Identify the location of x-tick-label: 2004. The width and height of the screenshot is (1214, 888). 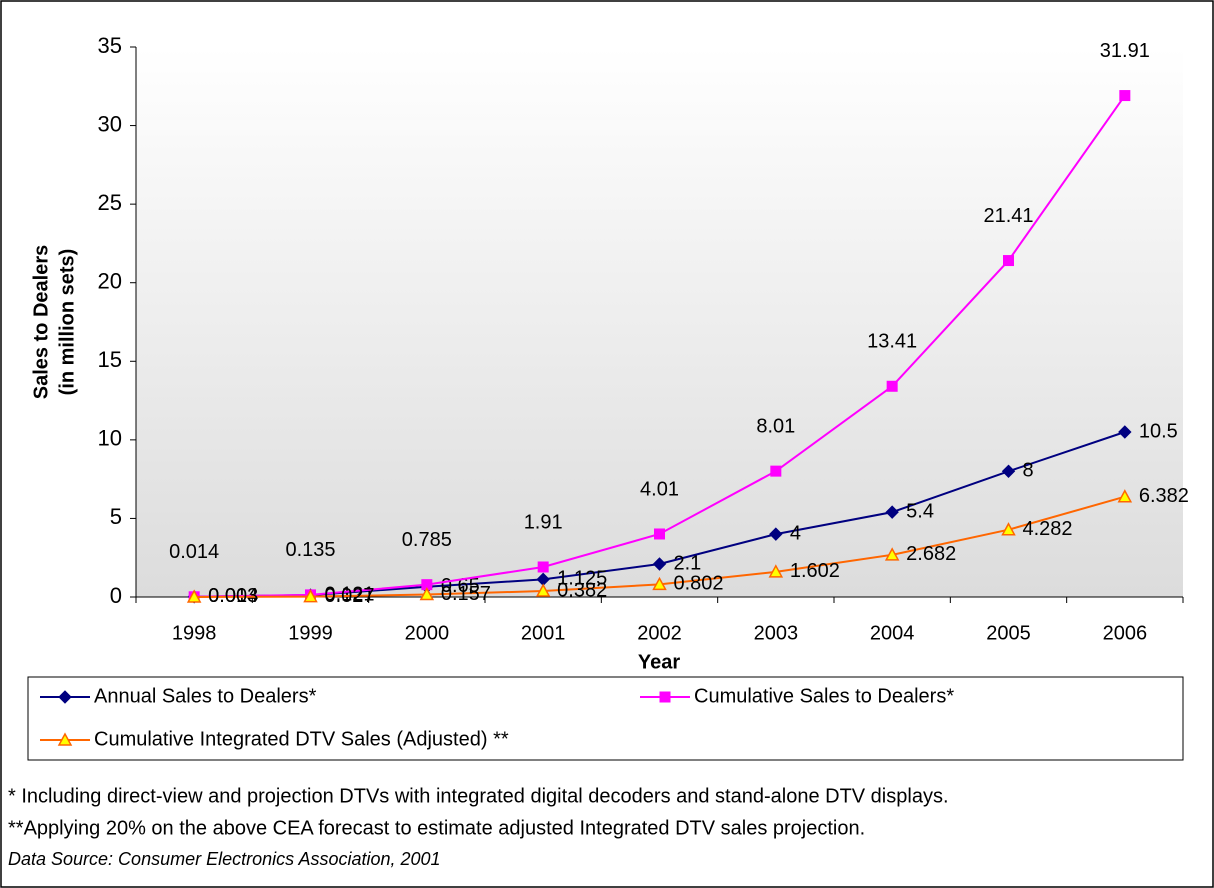
(892, 633).